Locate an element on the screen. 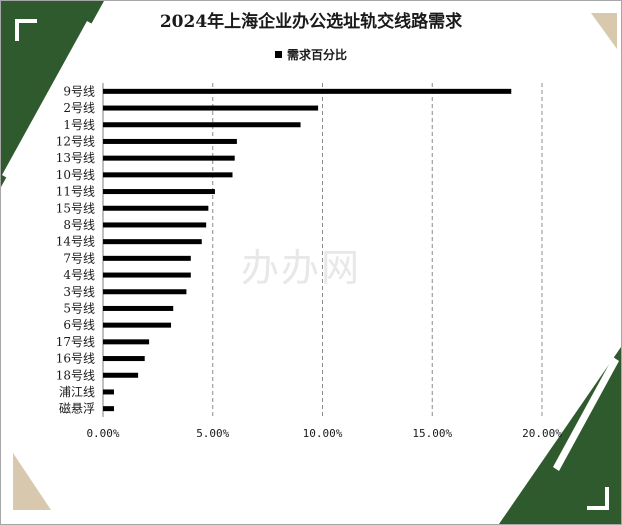 This screenshot has width=622, height=525. x-tick-label: 5.00% is located at coordinates (212, 433).